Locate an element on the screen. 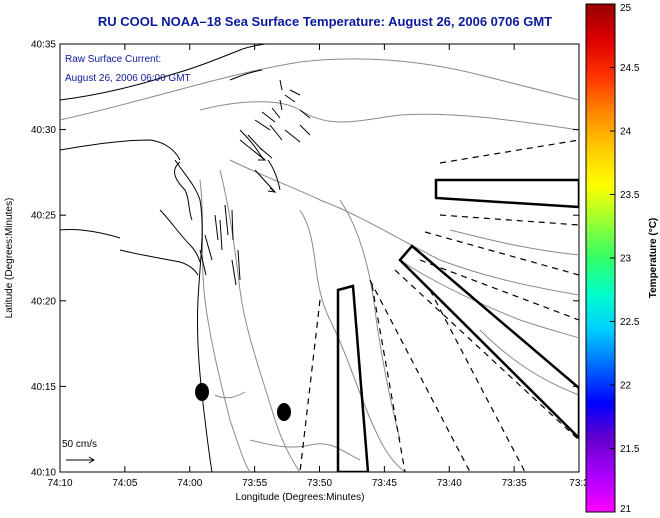  colorbar-tick-label: 21 is located at coordinates (626, 509).